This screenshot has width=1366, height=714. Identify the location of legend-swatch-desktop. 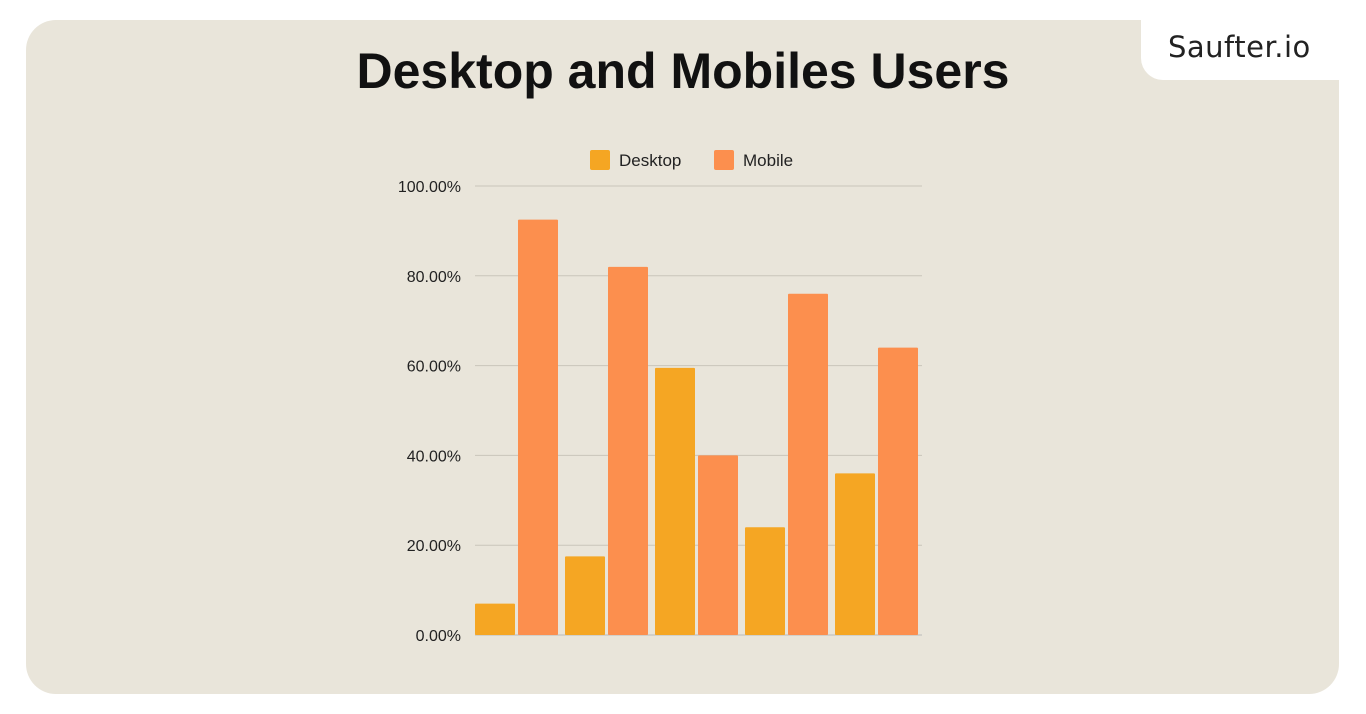
(600, 160).